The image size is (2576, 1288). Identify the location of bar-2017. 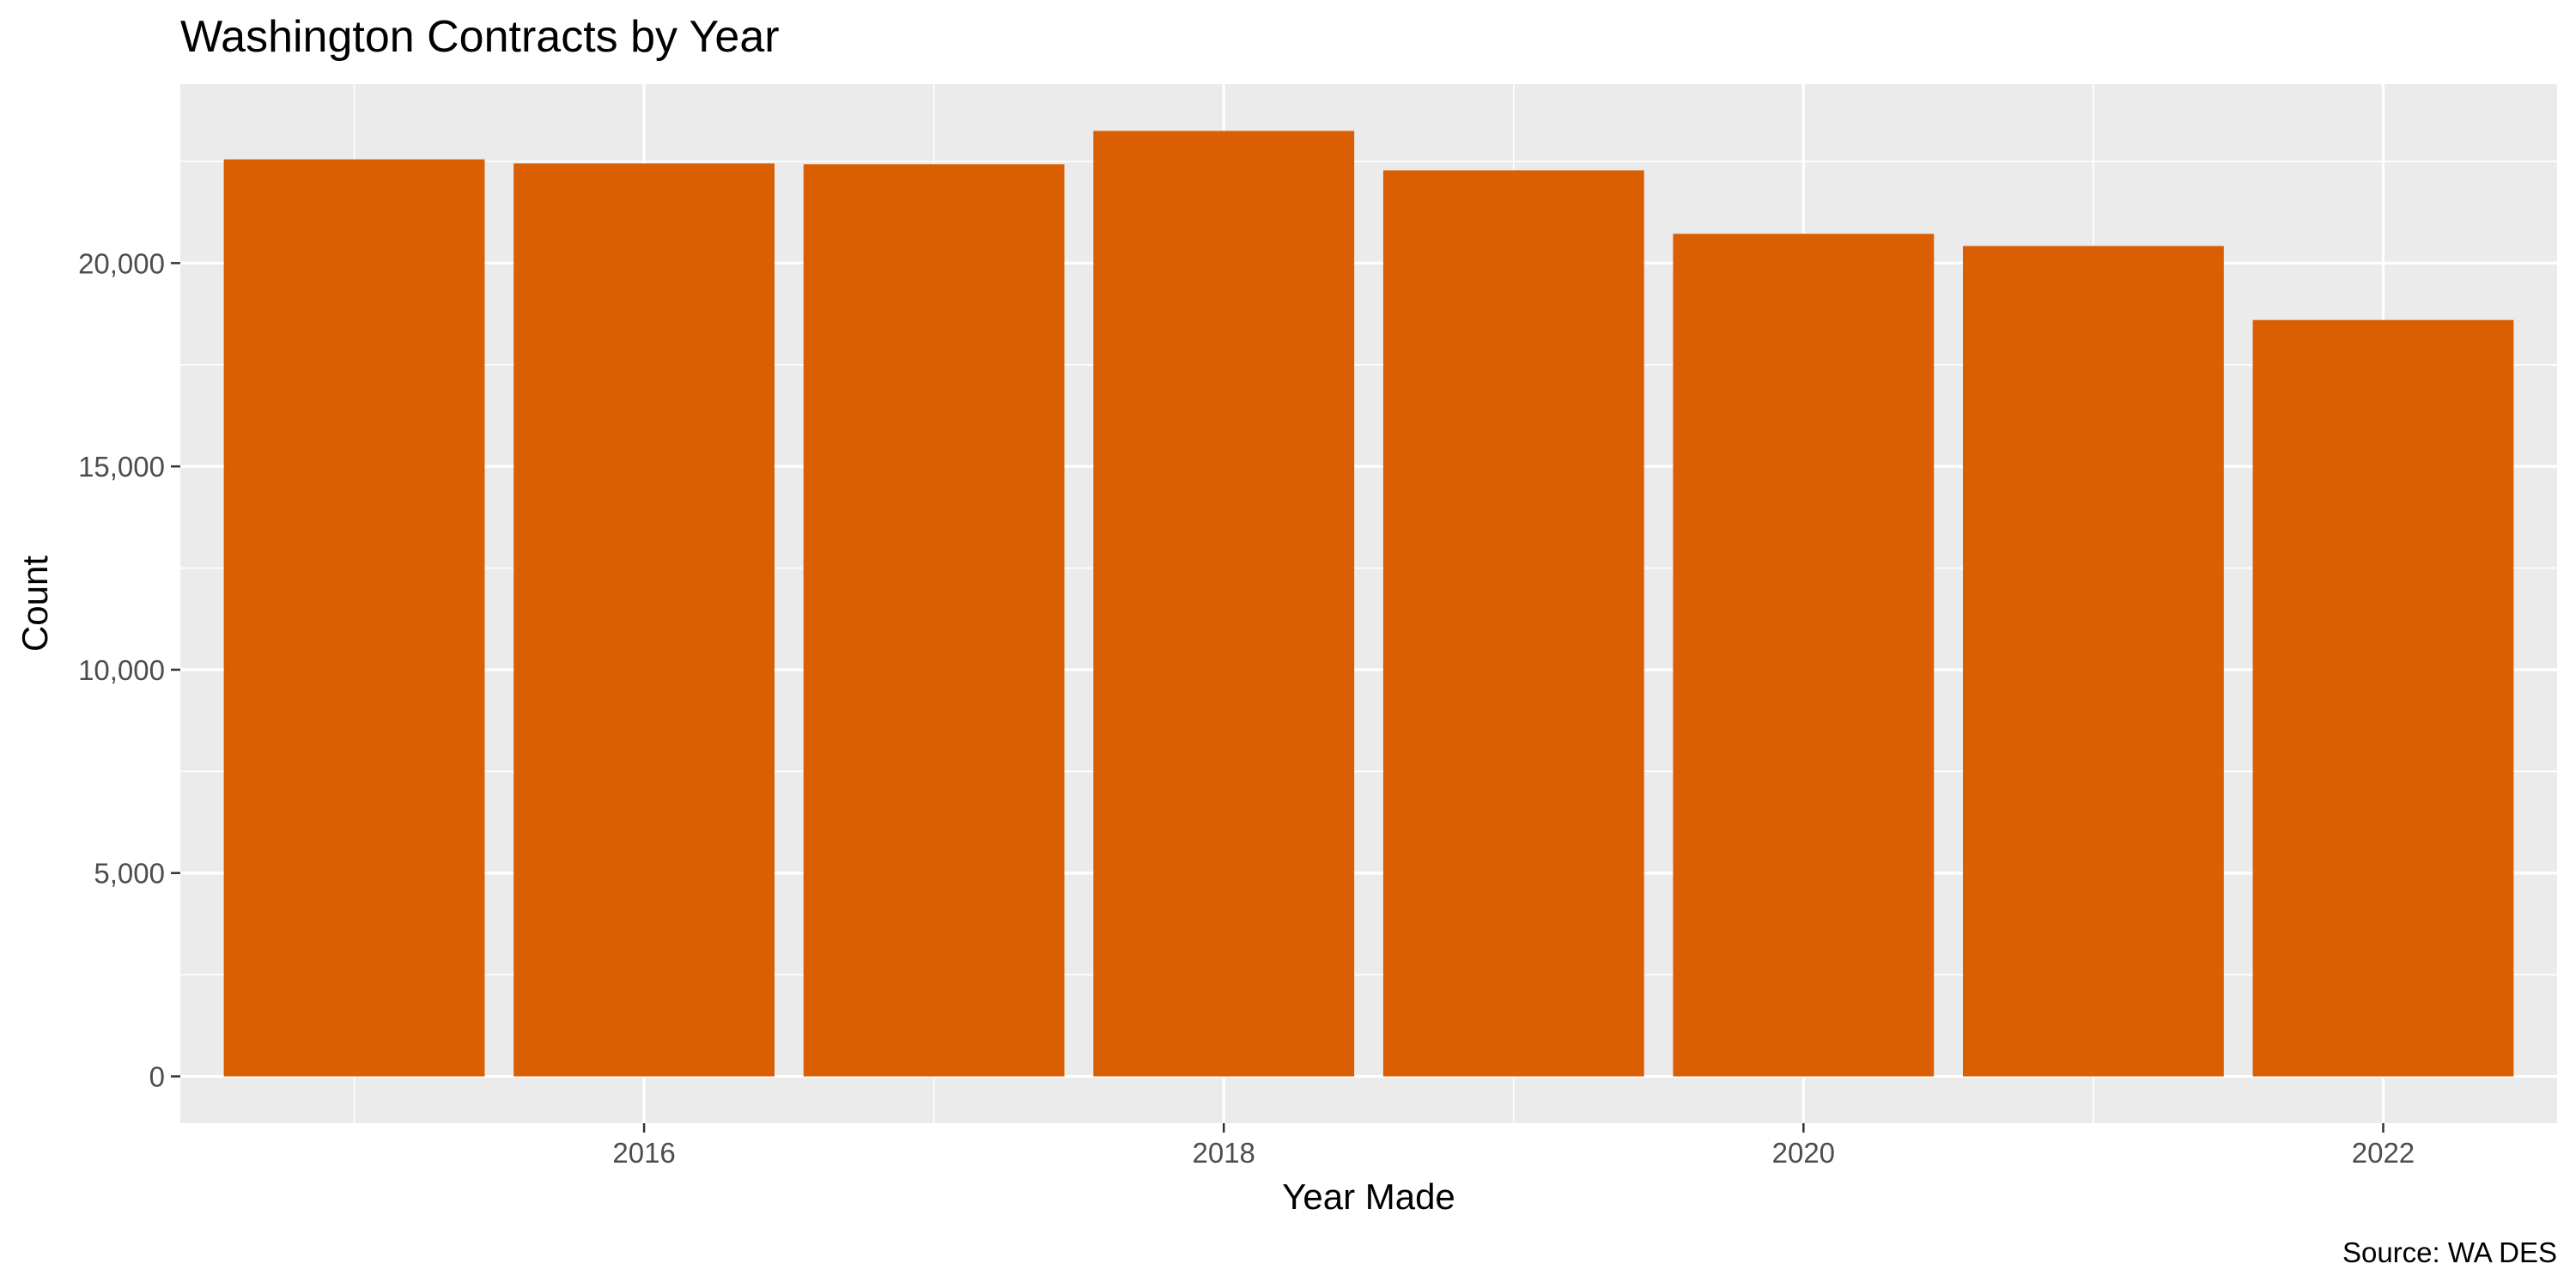
(935, 620).